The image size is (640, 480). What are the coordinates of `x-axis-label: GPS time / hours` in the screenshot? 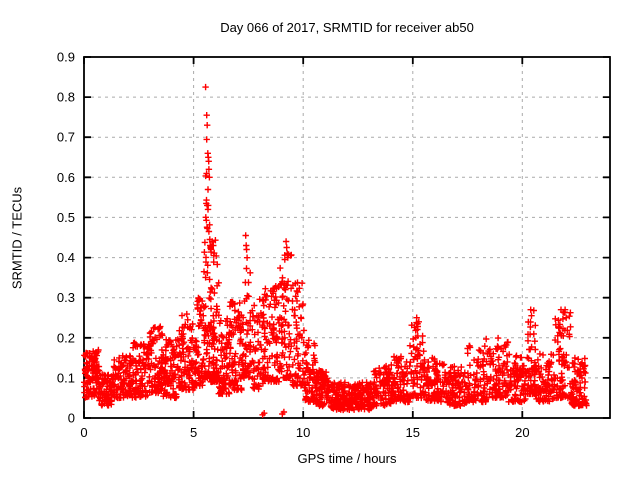 It's located at (347, 458).